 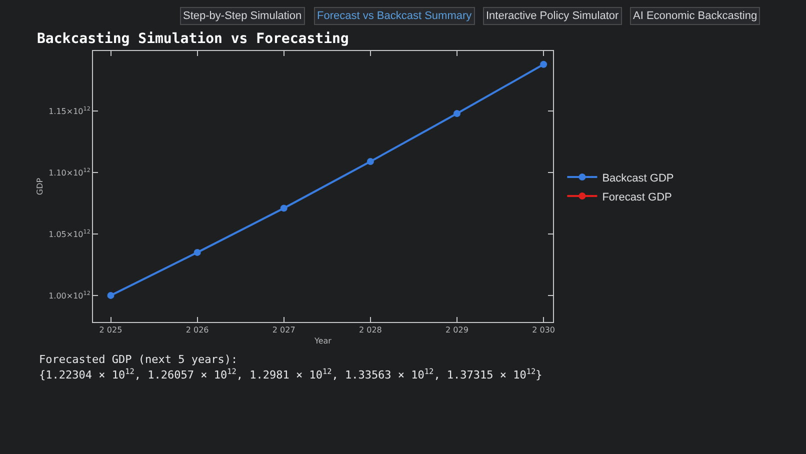 I want to click on text: {1.22304 × 10$^{12}$, 1.26057 × 10$^{12}$, 1.2981 × 10$^{12}$, 1.33563 × 10$^{12}$, 1.37315 × 10$^{12}$}, so click(x=290, y=374).